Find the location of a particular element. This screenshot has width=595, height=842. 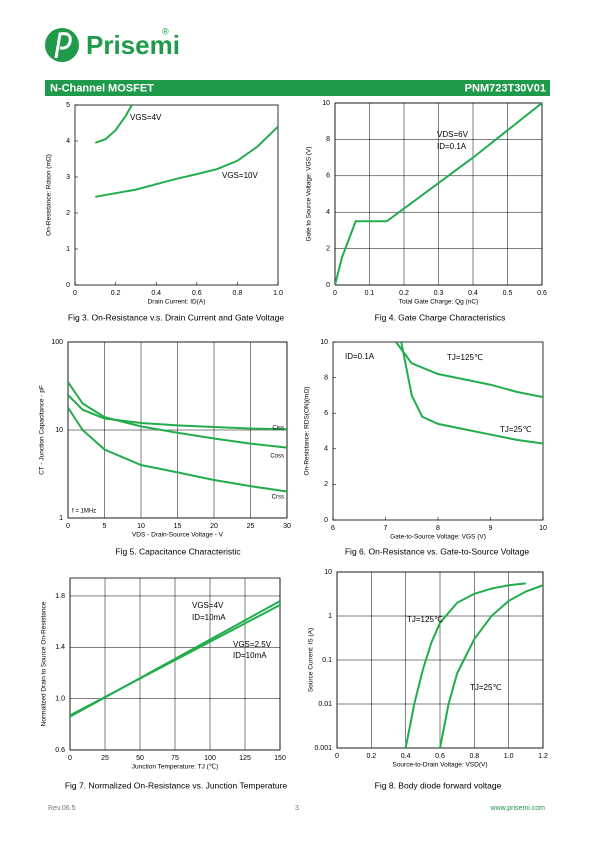

x-tick-label: 150 is located at coordinates (280, 758).